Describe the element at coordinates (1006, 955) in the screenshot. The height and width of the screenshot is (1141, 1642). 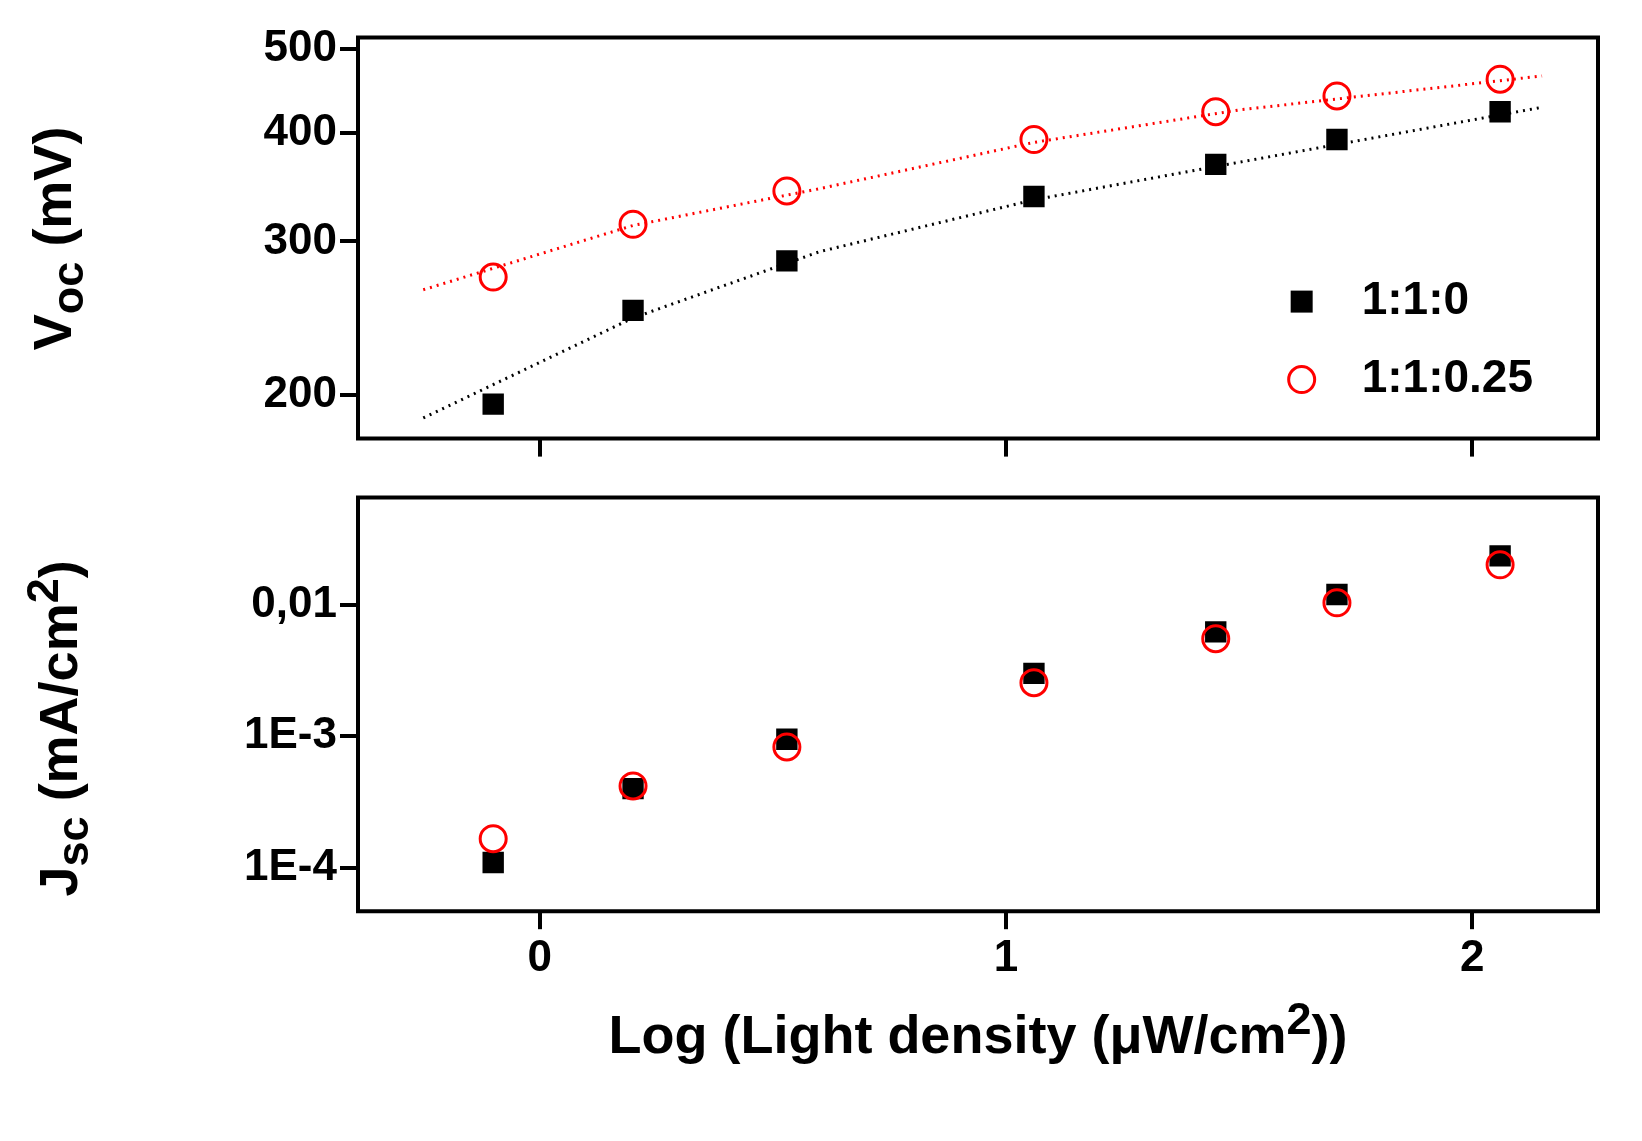
I see `x-tick-label: 1` at that location.